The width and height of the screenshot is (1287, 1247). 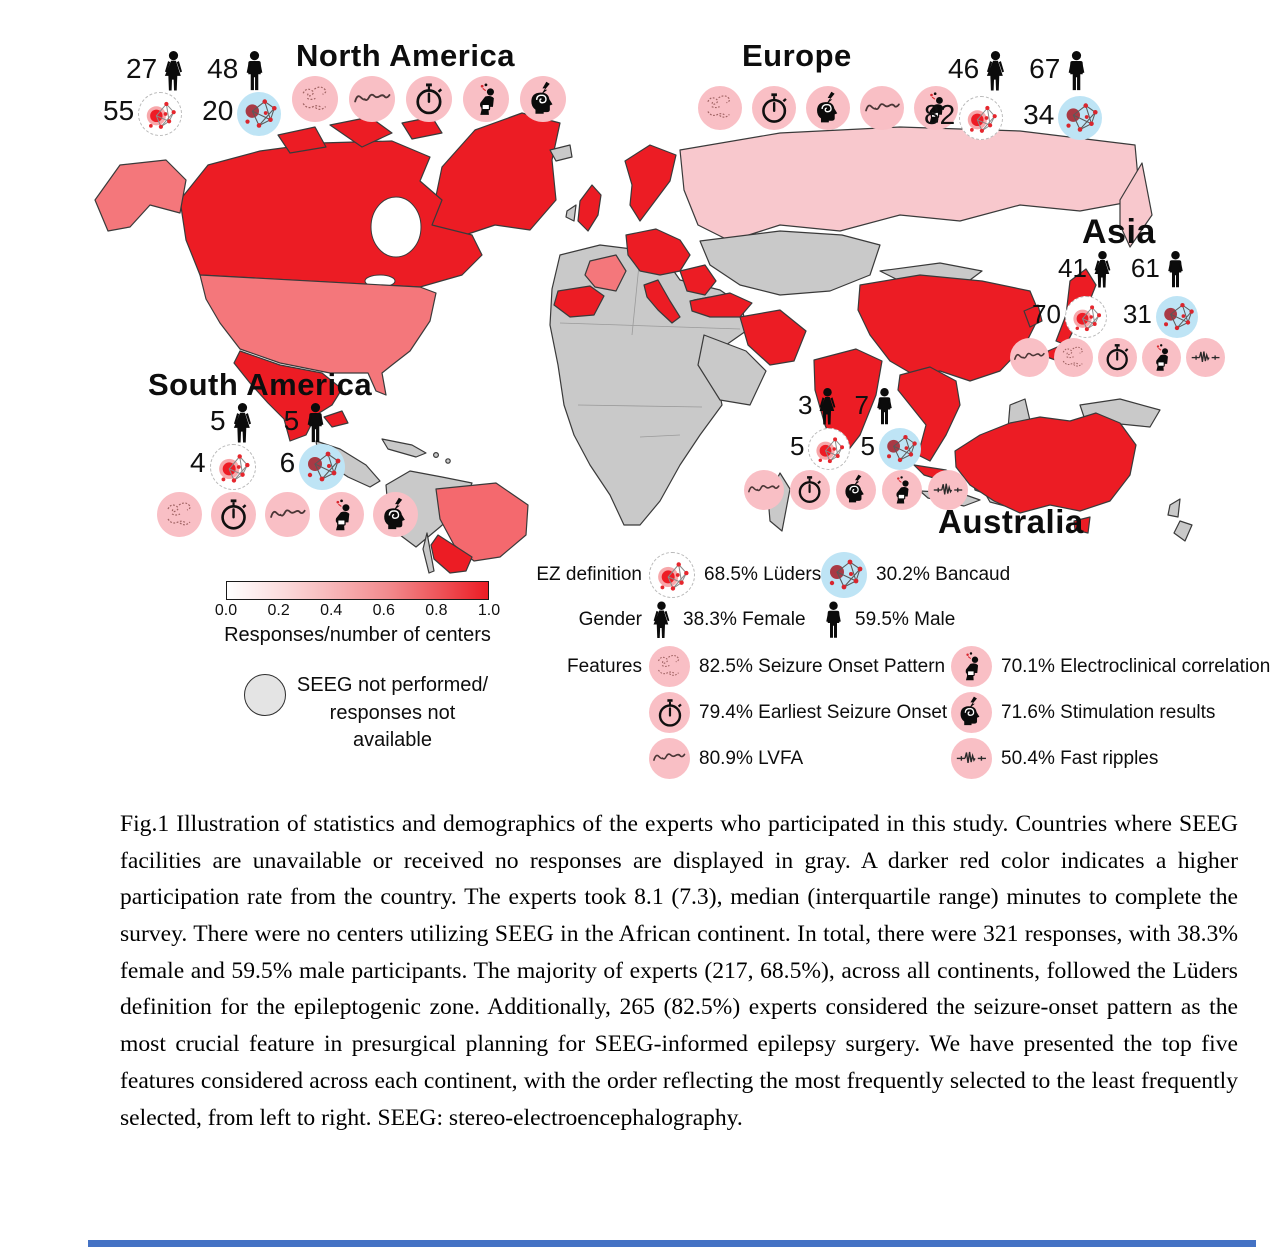 What do you see at coordinates (732, 370) in the screenshot?
I see `map-arabia` at bounding box center [732, 370].